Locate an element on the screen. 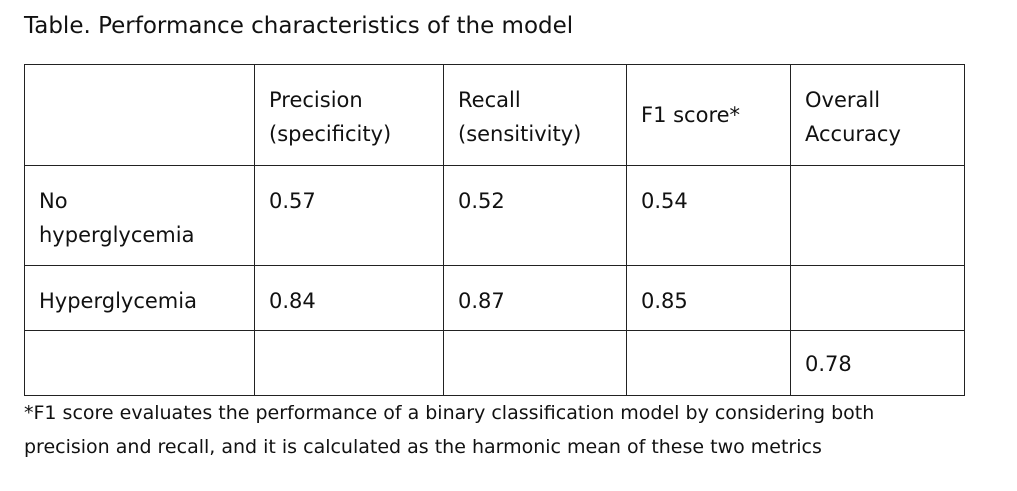 This screenshot has height=491, width=1017. precision-cell is located at coordinates (349, 363).